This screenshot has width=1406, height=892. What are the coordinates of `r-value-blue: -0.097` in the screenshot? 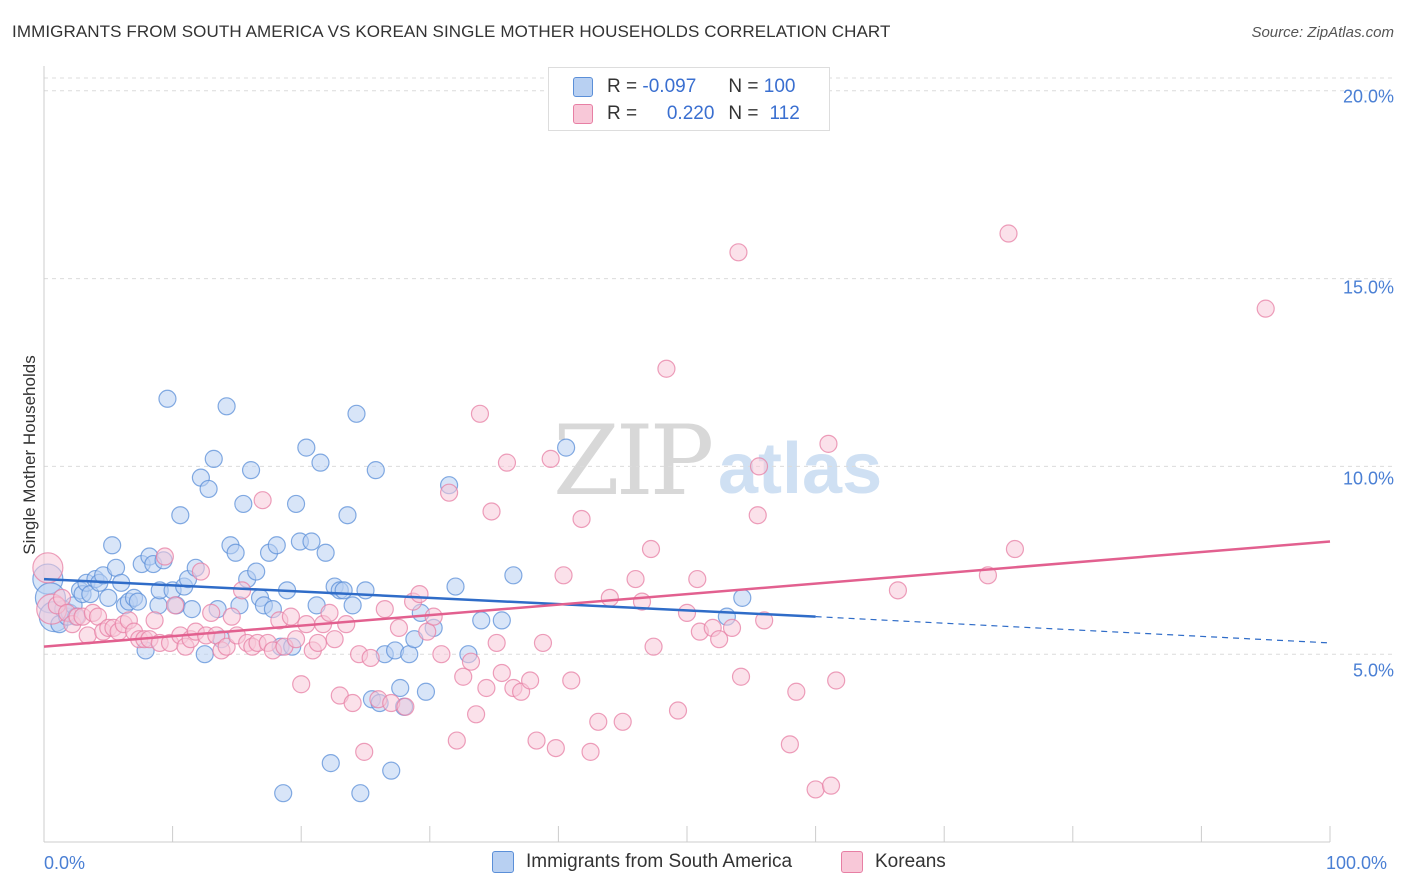 It's located at (669, 86).